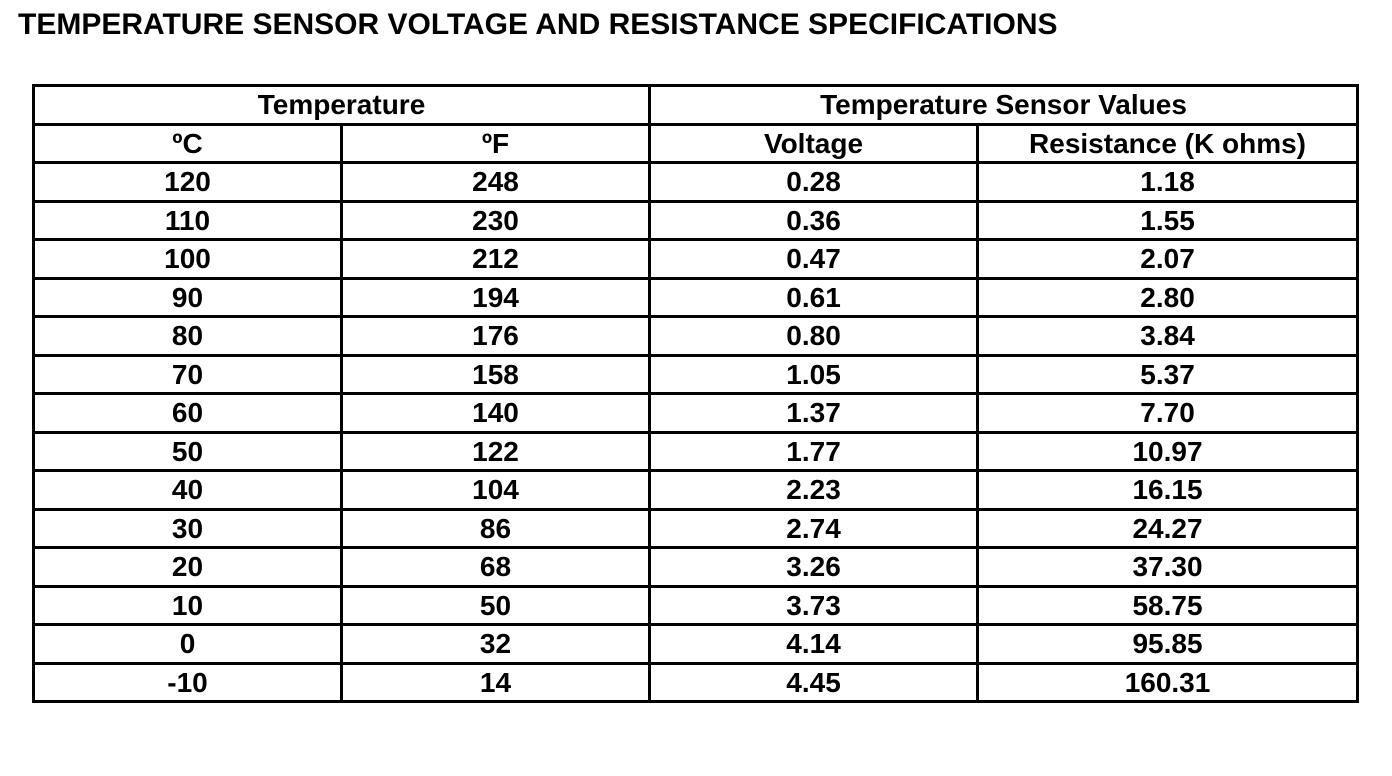 The width and height of the screenshot is (1392, 776). Describe the element at coordinates (187, 644) in the screenshot. I see `table-cell: 0` at that location.